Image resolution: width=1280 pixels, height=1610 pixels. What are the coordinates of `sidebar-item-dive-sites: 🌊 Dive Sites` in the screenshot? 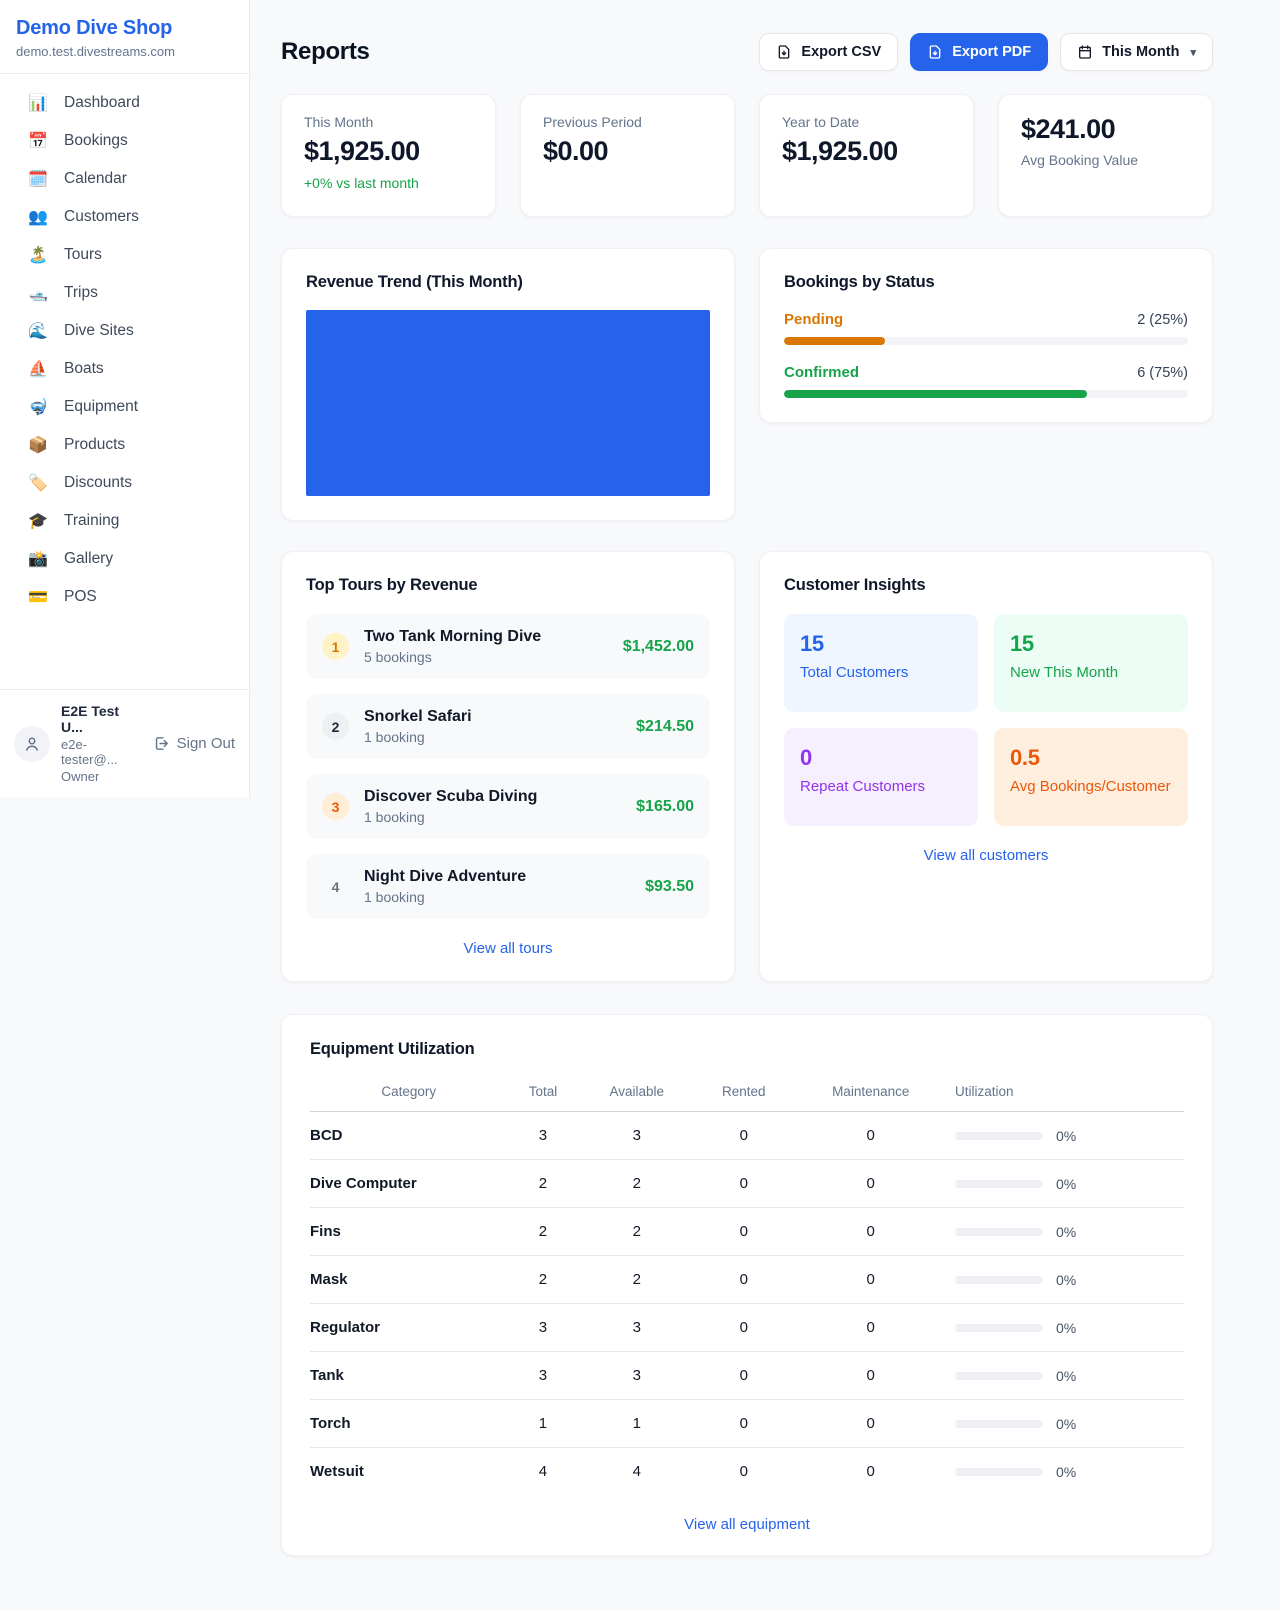 It's located at (124, 331).